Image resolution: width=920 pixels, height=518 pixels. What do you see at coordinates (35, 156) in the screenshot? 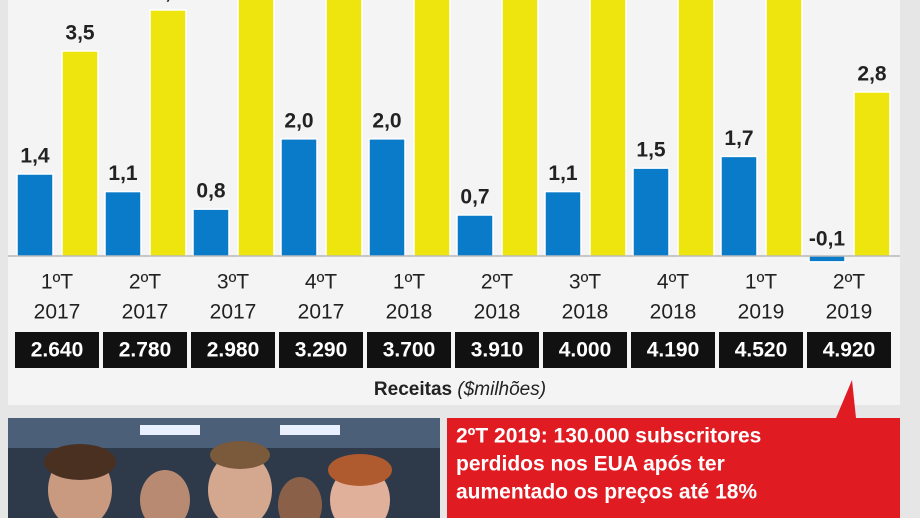
I see `value-label: 1,4` at bounding box center [35, 156].